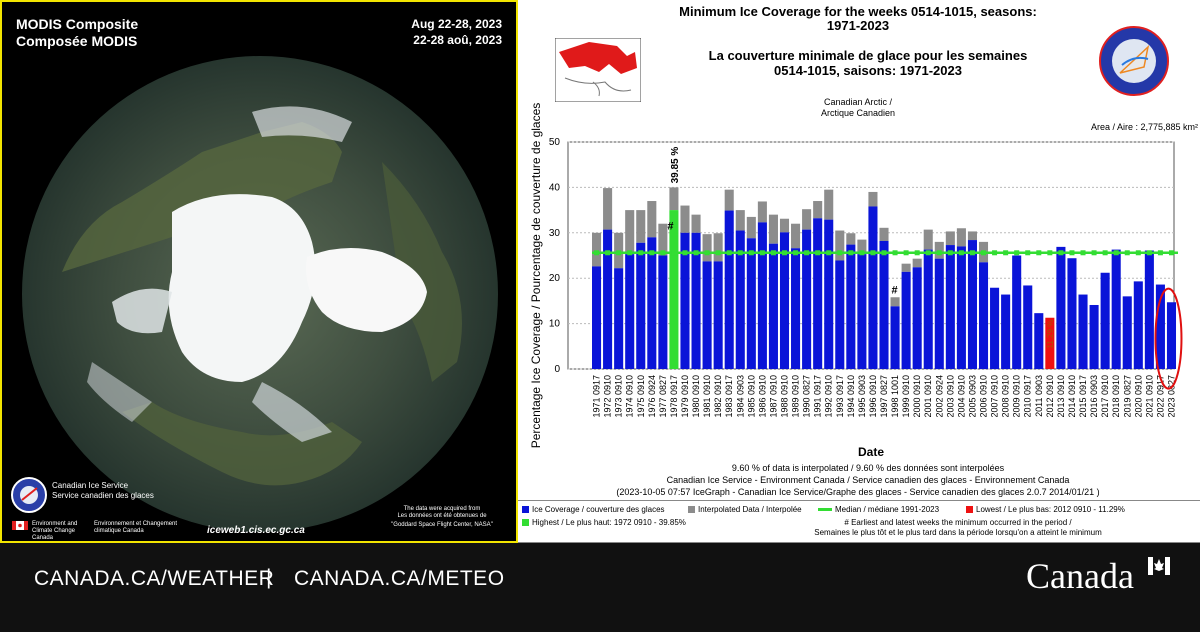 The image size is (1200, 632). What do you see at coordinates (1017, 396) in the screenshot?
I see `x-tick-label: 2009 0910` at bounding box center [1017, 396].